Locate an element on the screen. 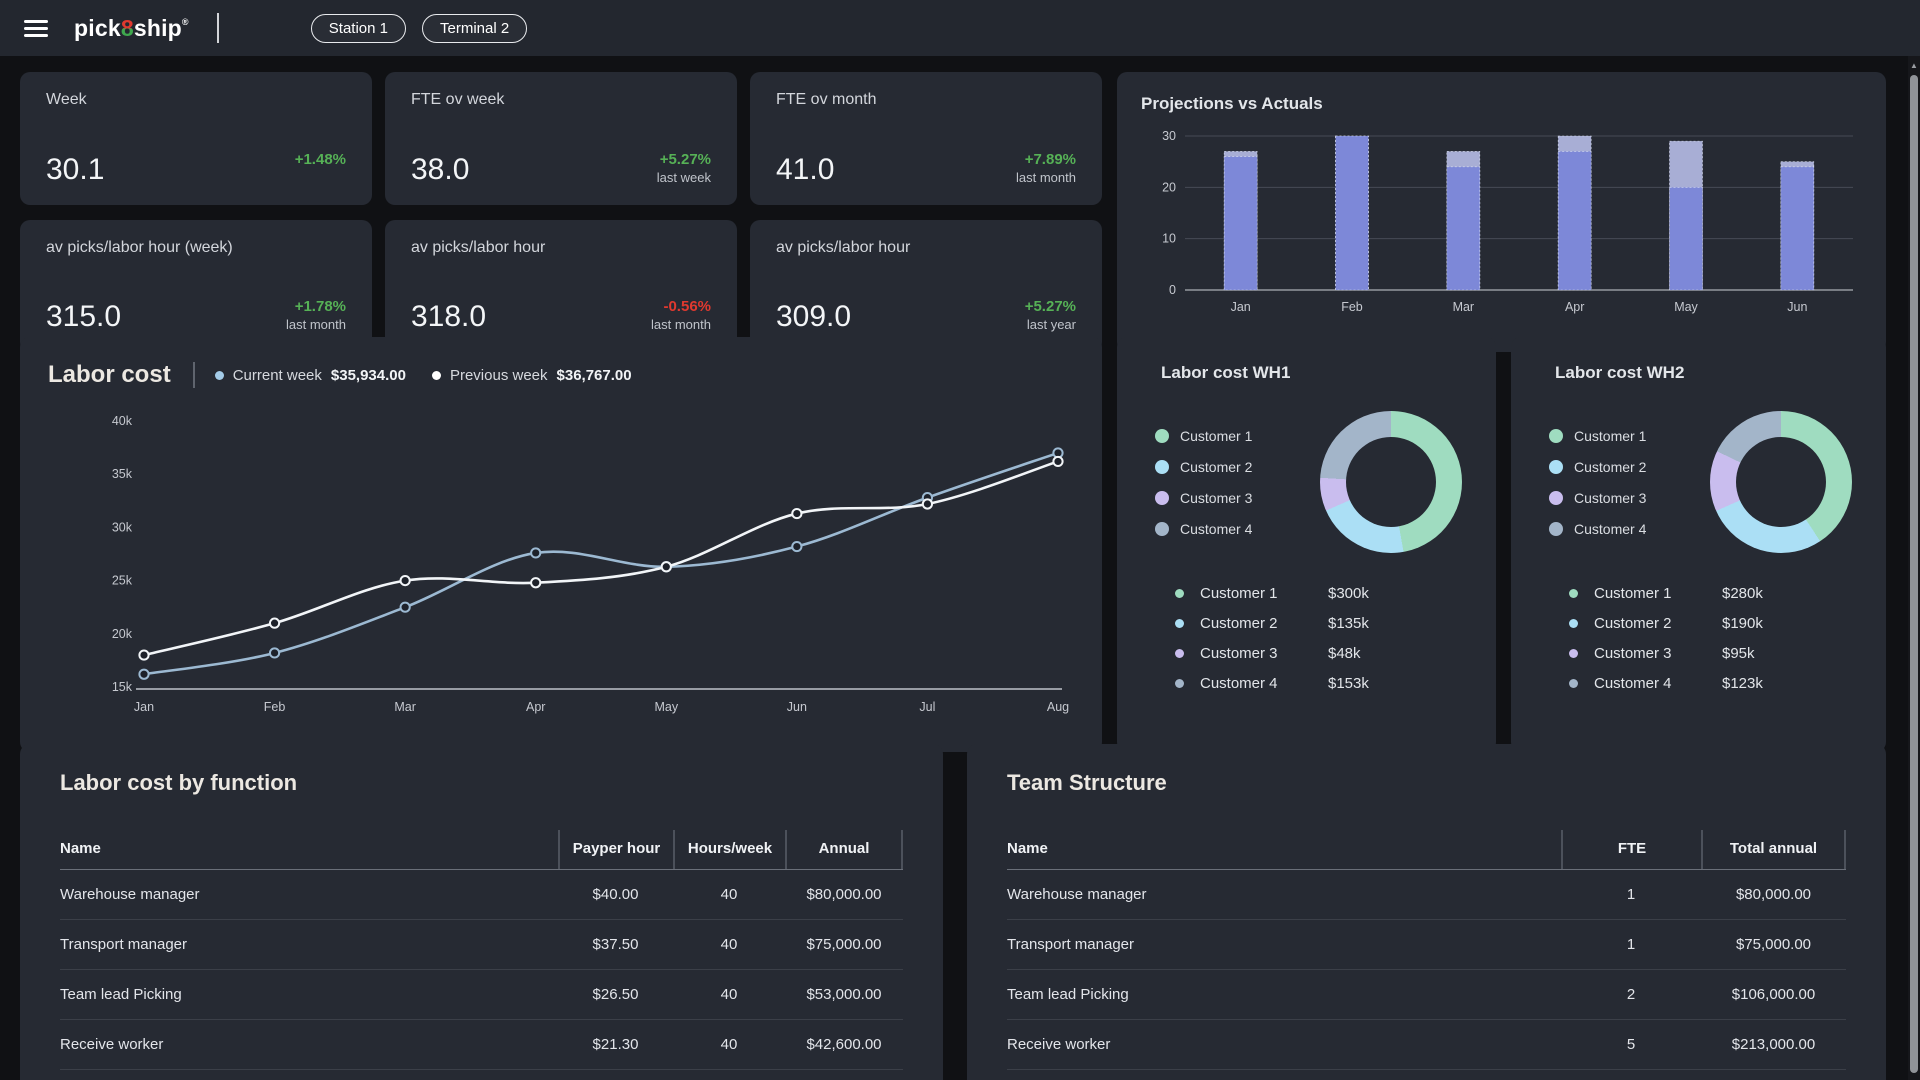  customer-value-row: Customer 1 $300k is located at coordinates (1315, 593).